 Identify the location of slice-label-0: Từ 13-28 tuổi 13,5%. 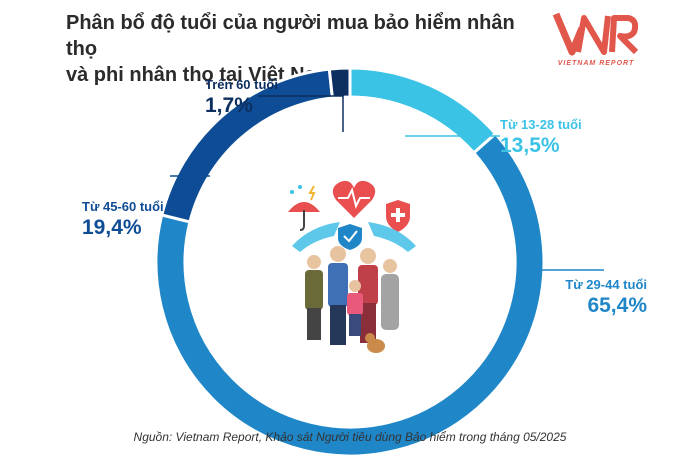
(560, 137).